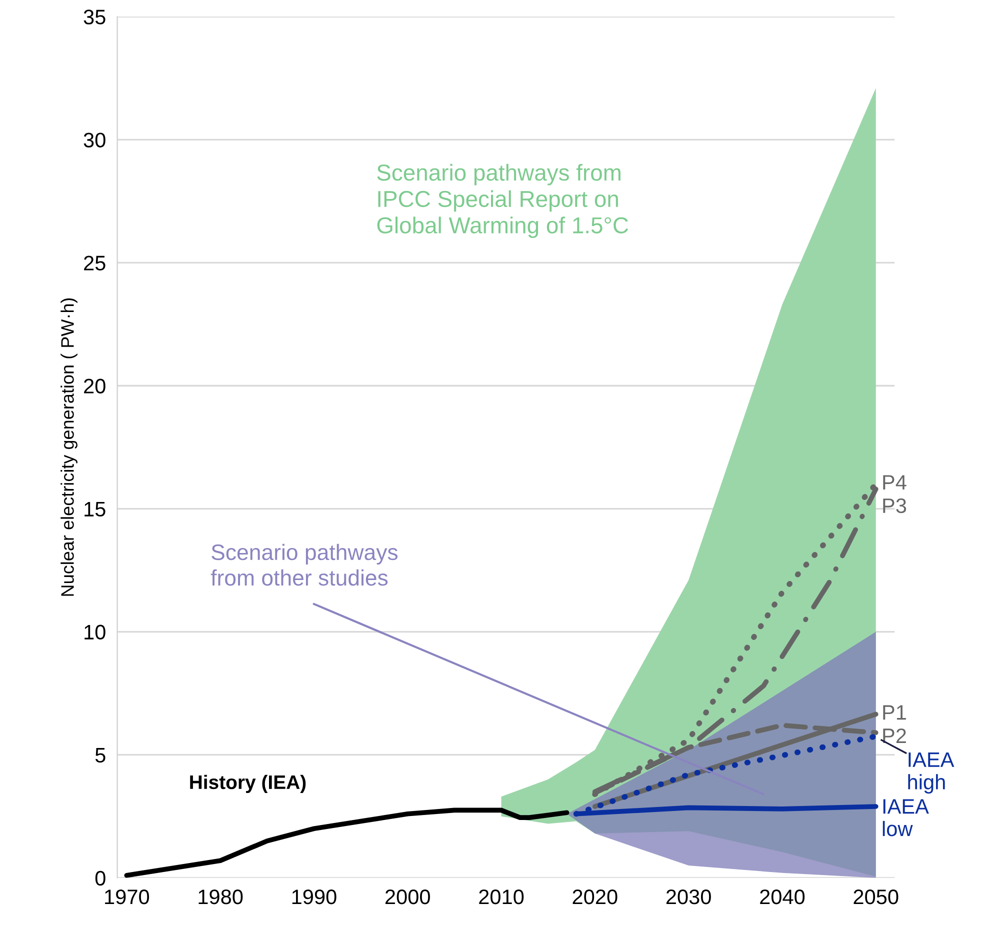 The height and width of the screenshot is (926, 994). I want to click on x-tick-label: 1980, so click(220, 897).